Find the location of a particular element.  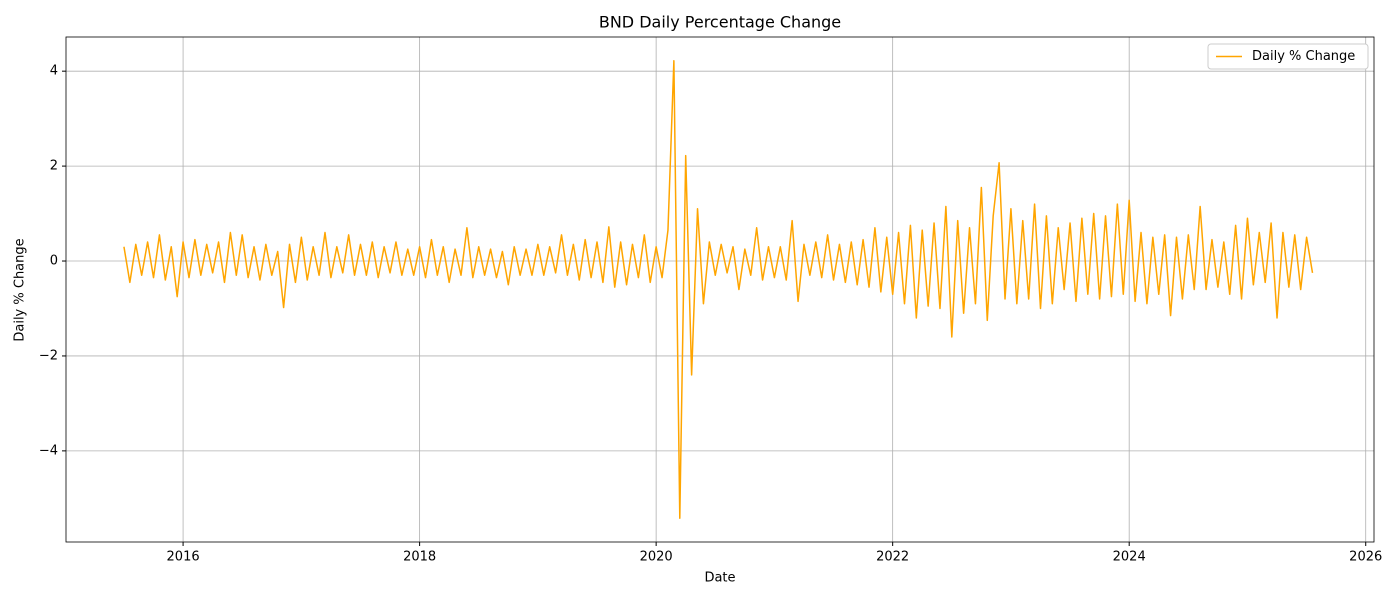

y-tick-label: −2 is located at coordinates (48, 355).